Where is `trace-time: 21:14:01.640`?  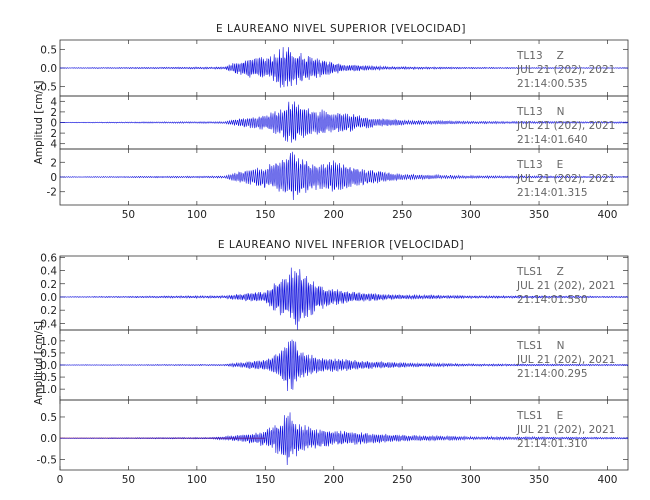
trace-time: 21:14:01.640 is located at coordinates (552, 140).